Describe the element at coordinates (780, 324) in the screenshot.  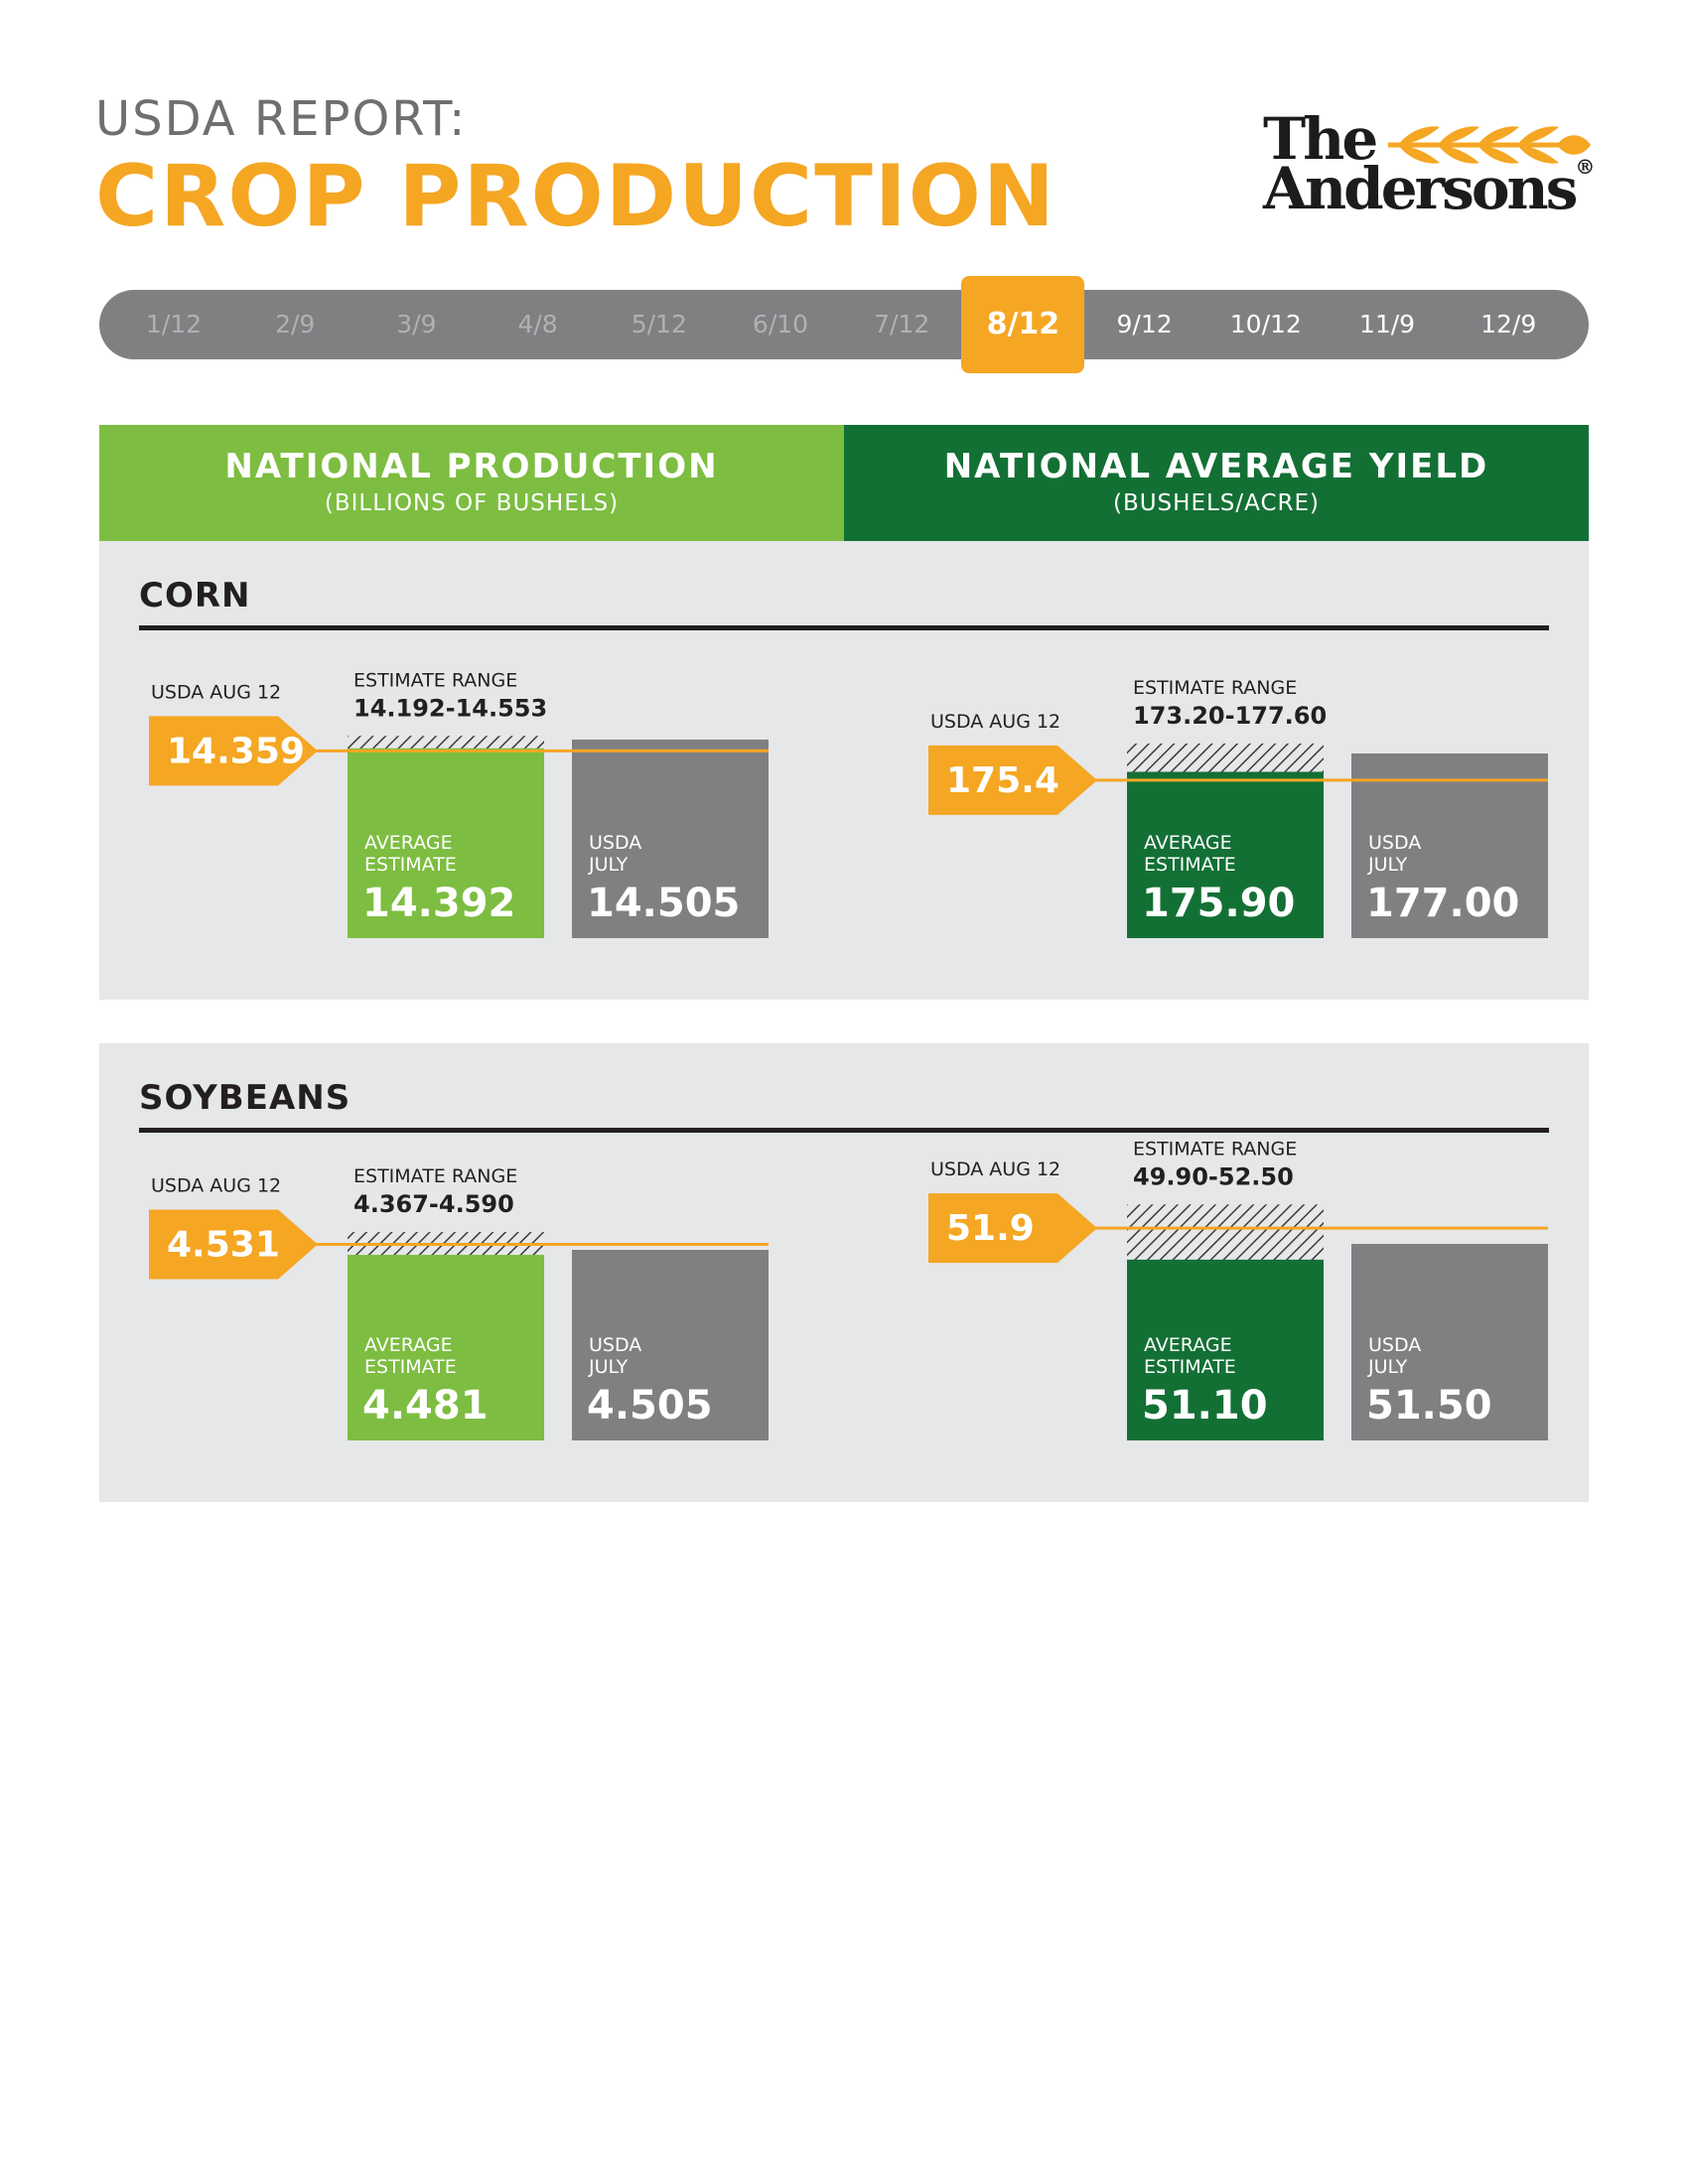
I see `timeline-date-6-10: 6/10` at that location.